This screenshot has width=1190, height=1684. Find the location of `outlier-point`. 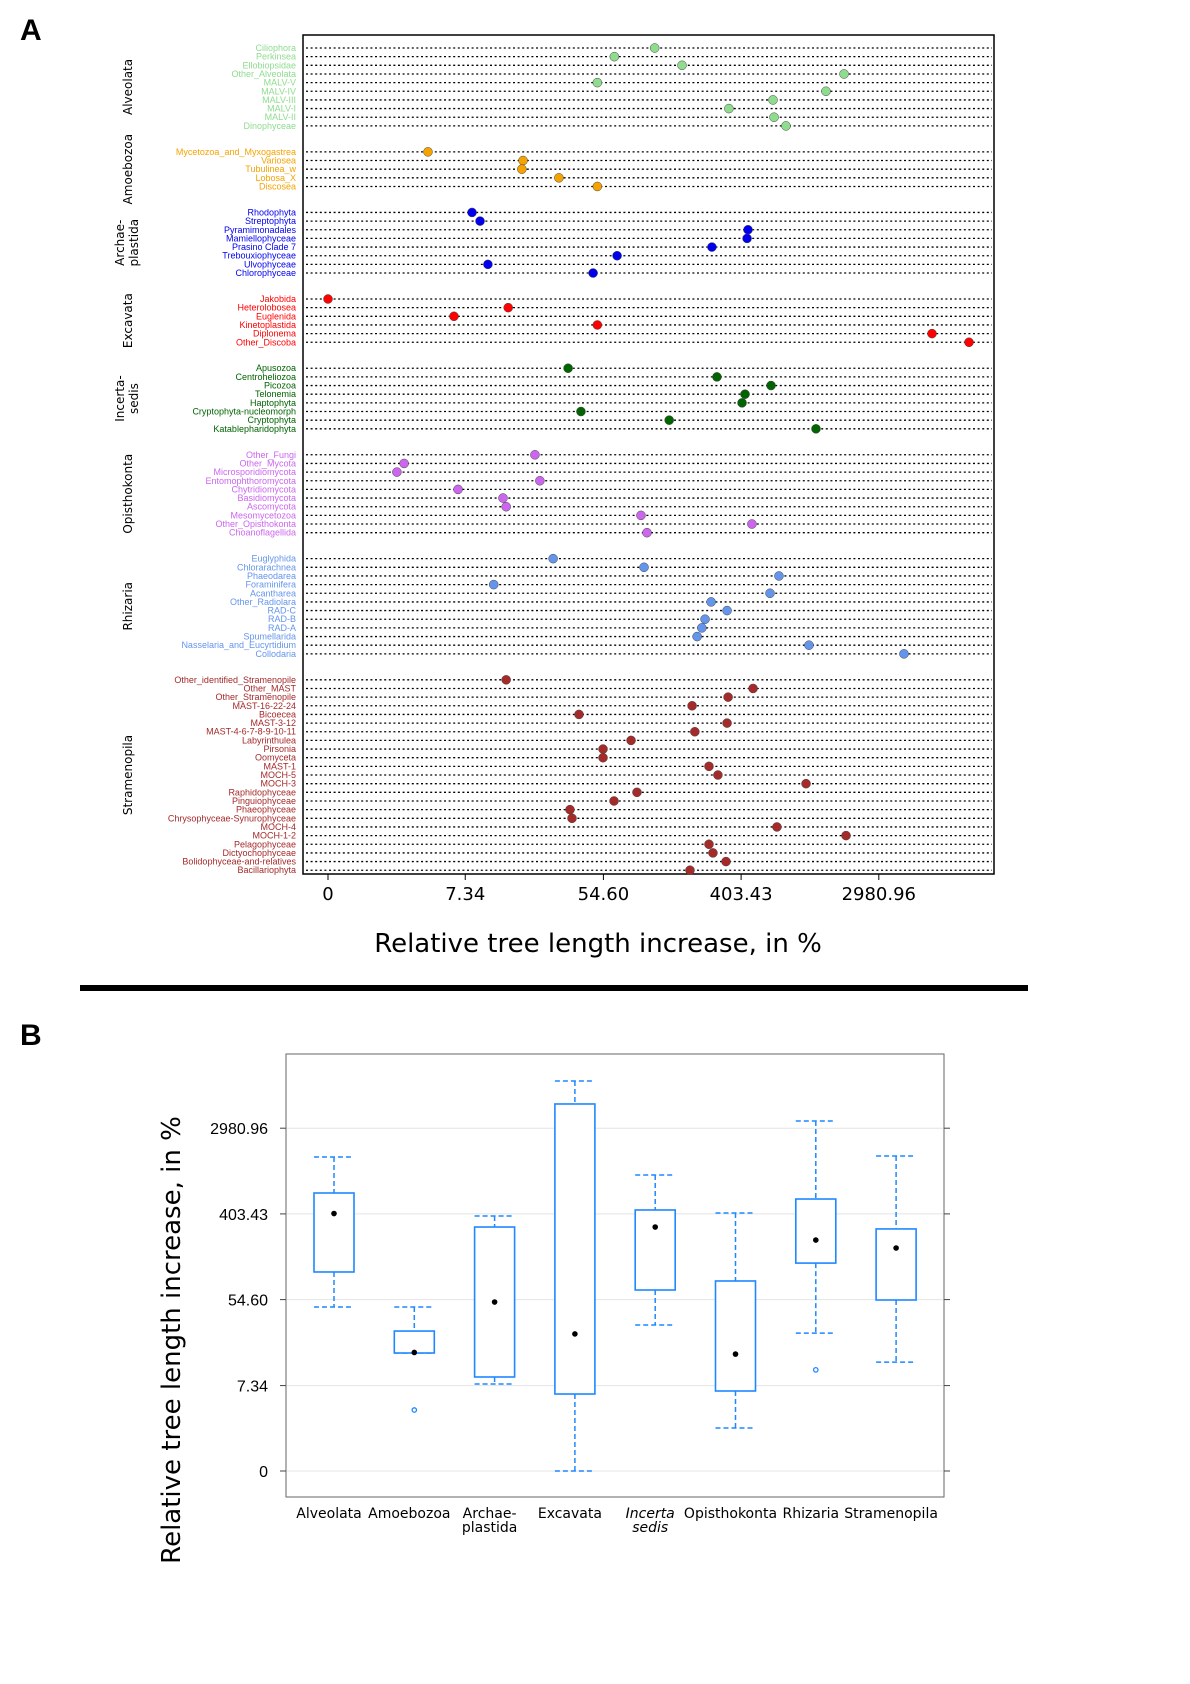

outlier-point is located at coordinates (815, 1369).